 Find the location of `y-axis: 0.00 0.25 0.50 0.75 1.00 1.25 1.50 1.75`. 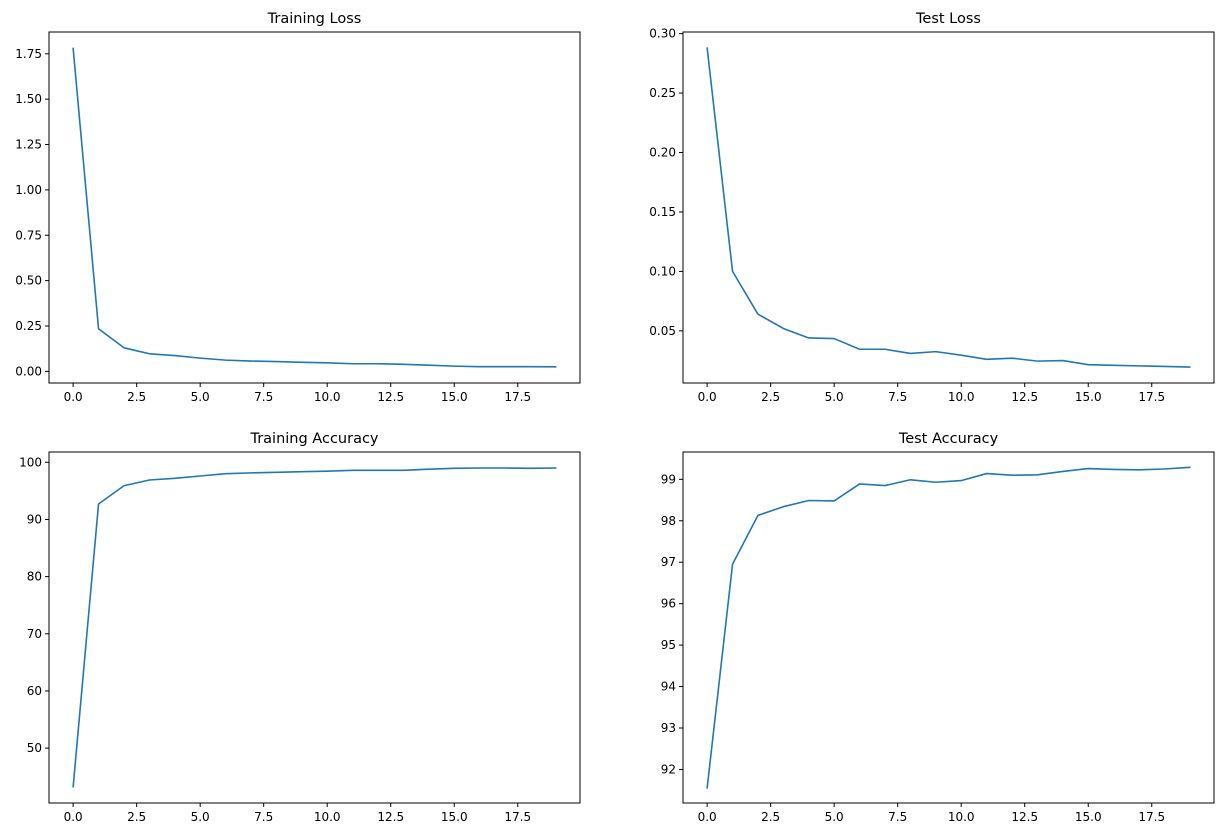

y-axis: 0.00 0.25 0.50 0.75 1.00 1.25 1.50 1.75 is located at coordinates (32, 212).